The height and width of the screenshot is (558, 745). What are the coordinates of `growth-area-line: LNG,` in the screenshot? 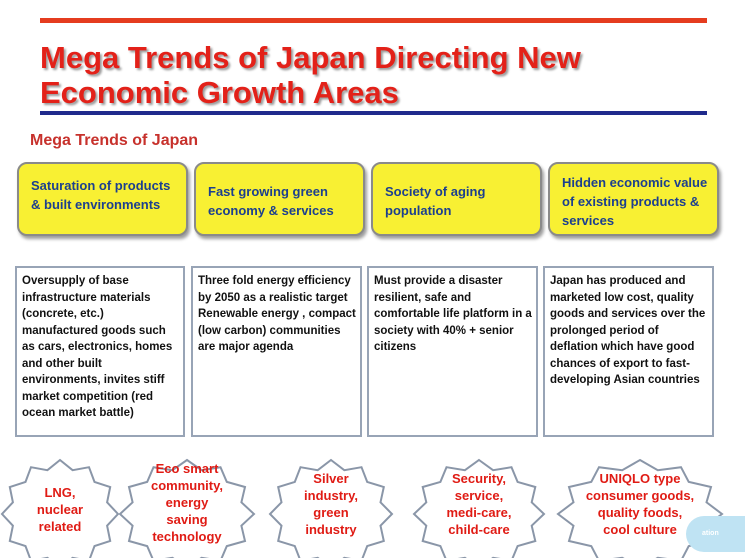 It's located at (60, 492).